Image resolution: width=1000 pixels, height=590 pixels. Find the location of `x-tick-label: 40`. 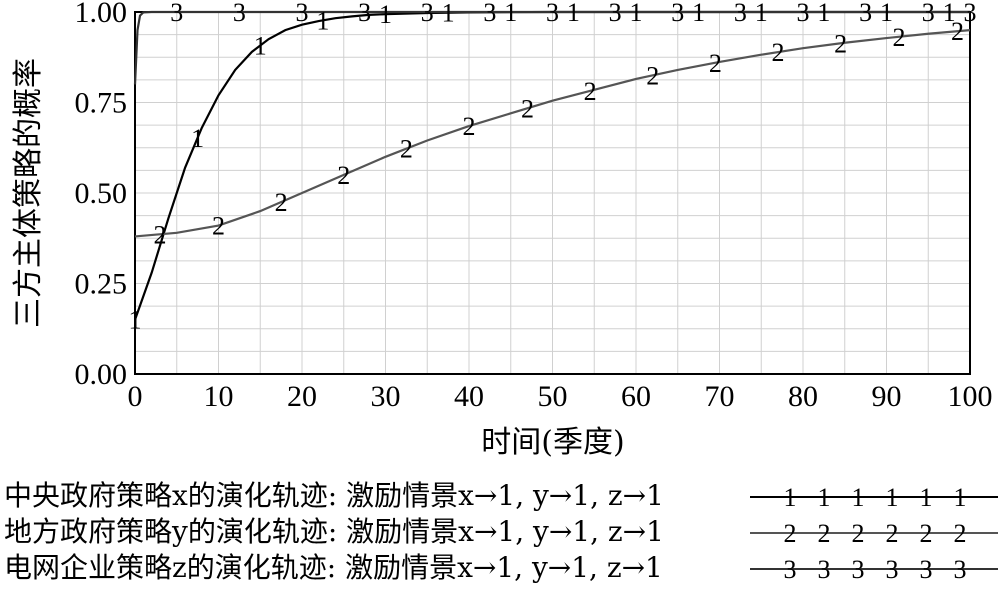

x-tick-label: 40 is located at coordinates (469, 396).